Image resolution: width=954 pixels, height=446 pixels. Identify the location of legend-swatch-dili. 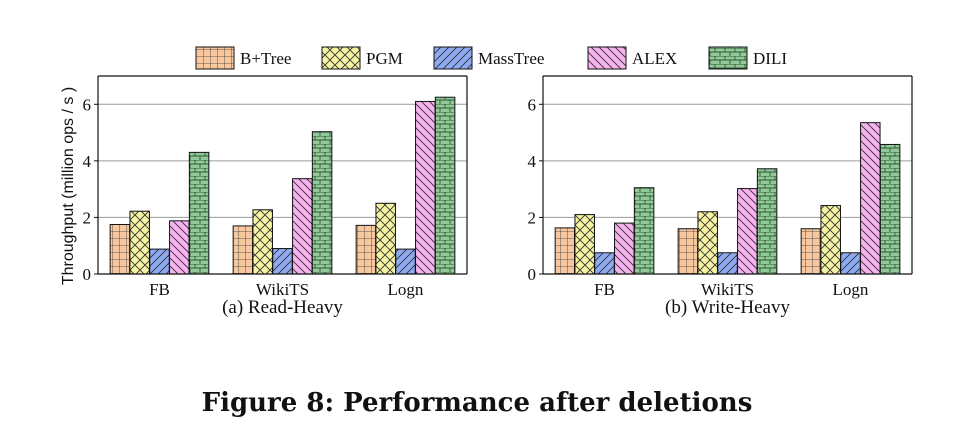
(728, 58).